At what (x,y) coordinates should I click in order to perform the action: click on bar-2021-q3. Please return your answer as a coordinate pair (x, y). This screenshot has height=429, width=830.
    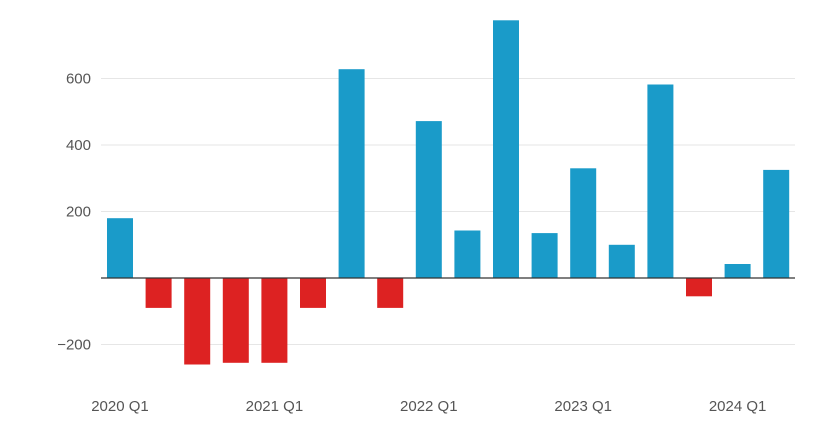
    Looking at the image, I should click on (351, 173).